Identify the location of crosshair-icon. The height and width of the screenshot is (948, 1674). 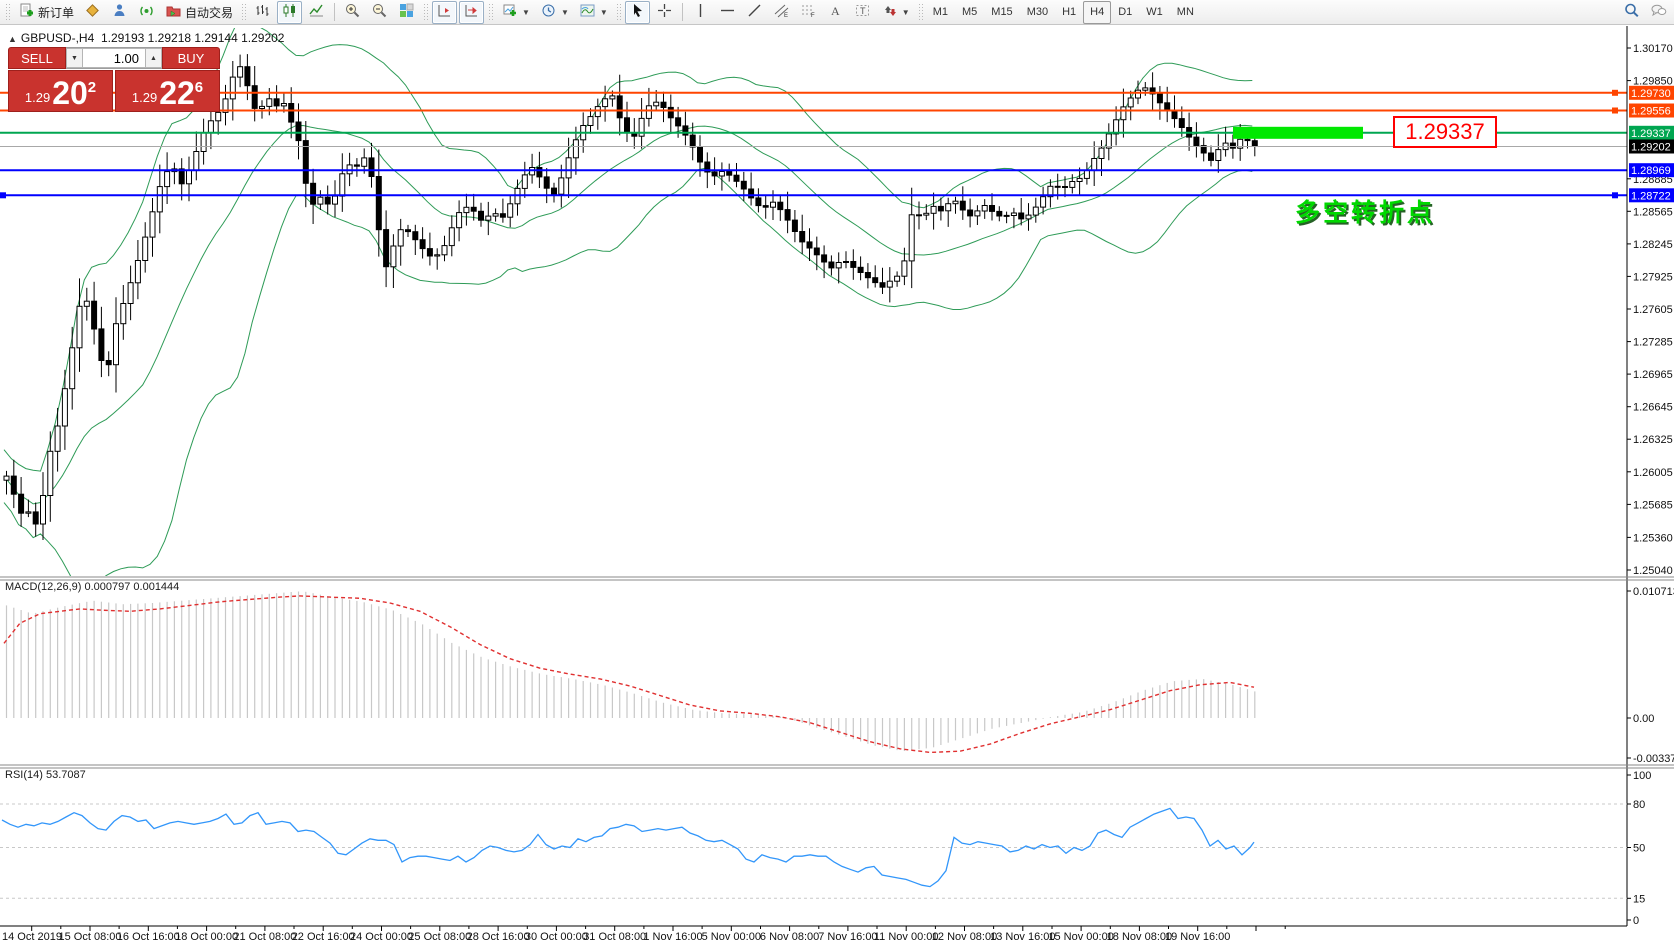
(664, 12).